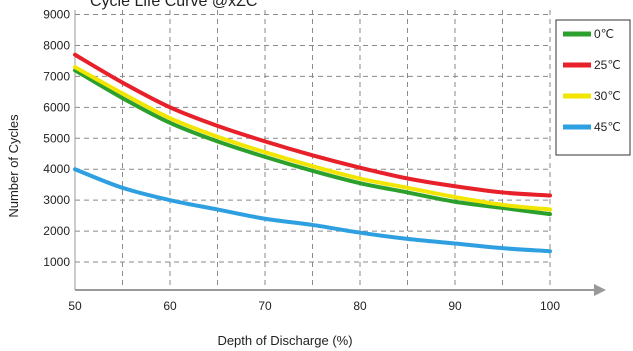 The image size is (633, 351). What do you see at coordinates (600, 290) in the screenshot?
I see `x-axis-arrow` at bounding box center [600, 290].